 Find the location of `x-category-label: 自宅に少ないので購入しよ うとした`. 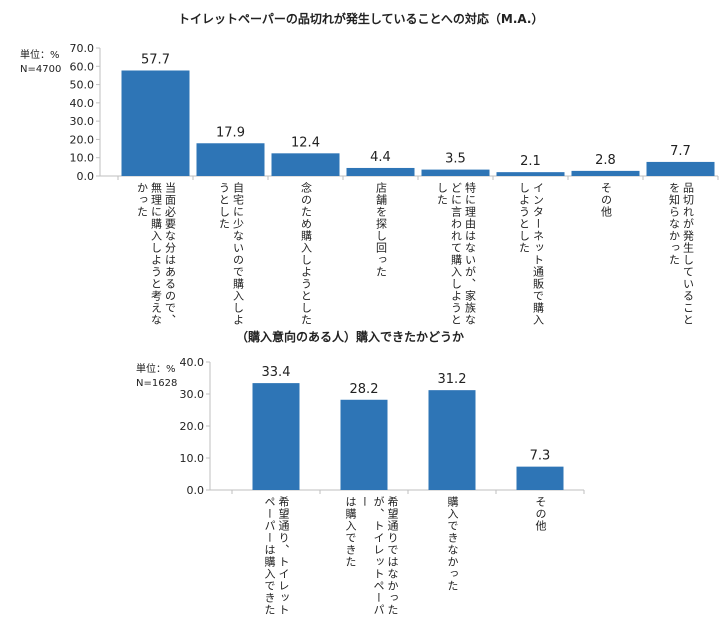

x-category-label: 自宅に少ないので購入しよ うとした is located at coordinates (231, 254).